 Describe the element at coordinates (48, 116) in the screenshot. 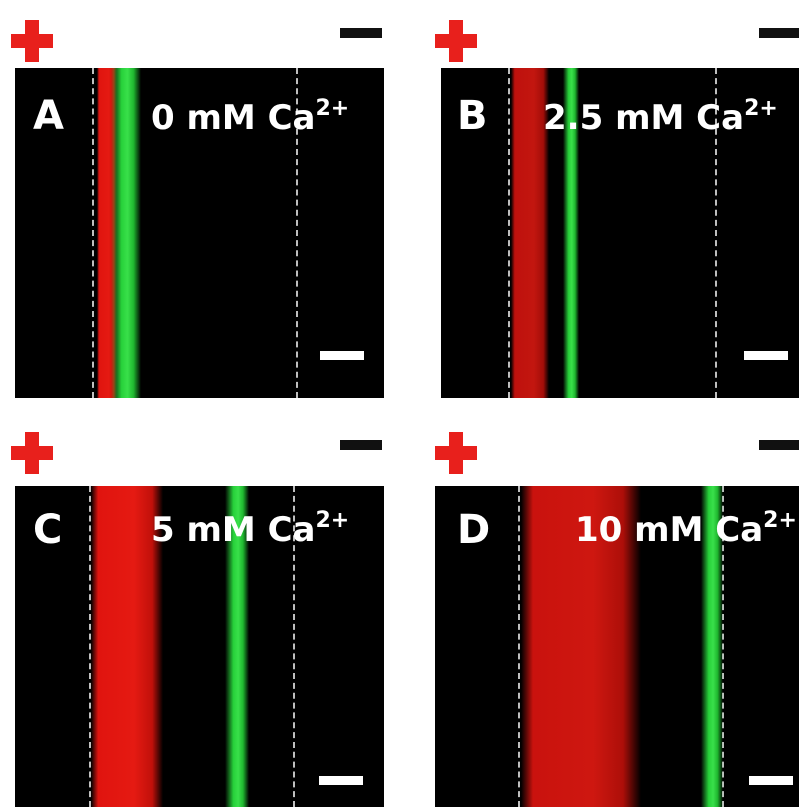

I see `panel-letter: A` at that location.